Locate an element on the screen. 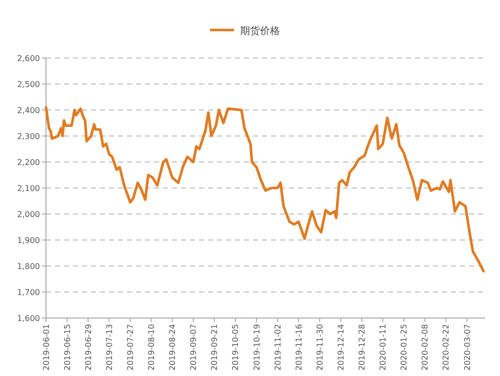  y-tick-label: 2,400 is located at coordinates (28, 110).